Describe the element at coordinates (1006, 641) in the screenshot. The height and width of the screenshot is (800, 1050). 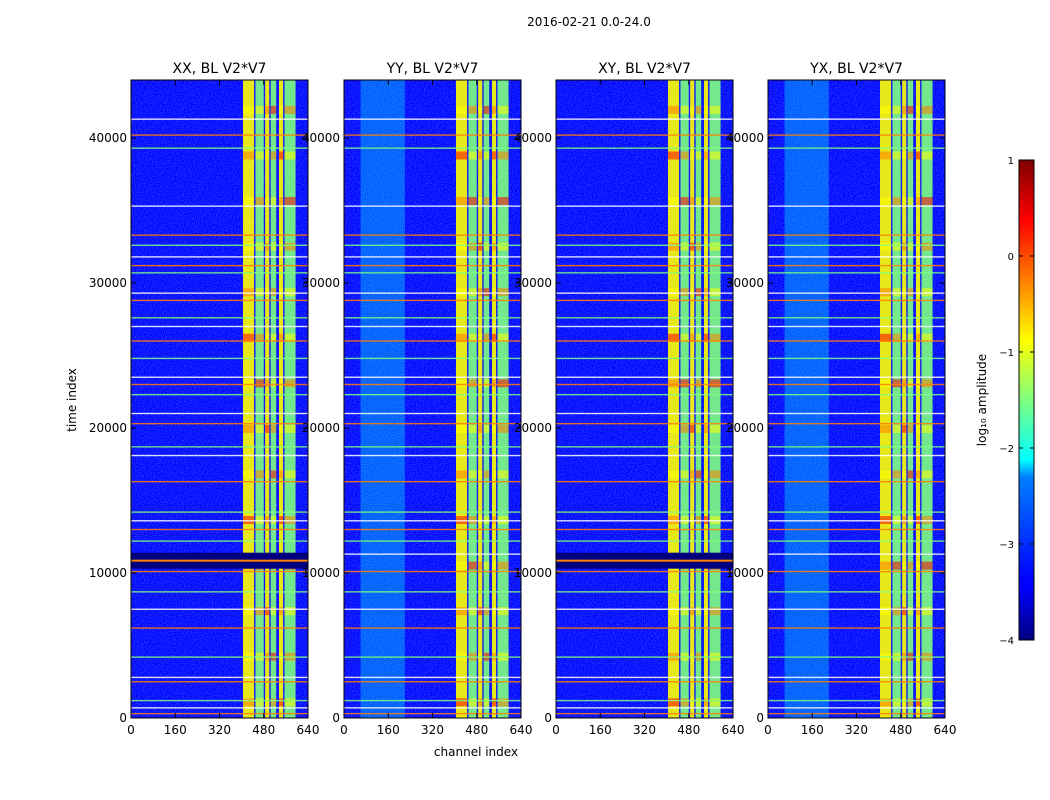
I see `colorbar-tick-label: −4` at that location.